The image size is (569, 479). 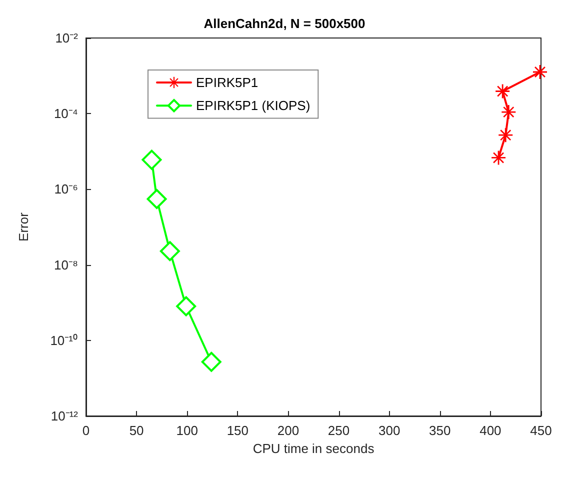 I want to click on x-tick-label: 200, so click(x=288, y=430).